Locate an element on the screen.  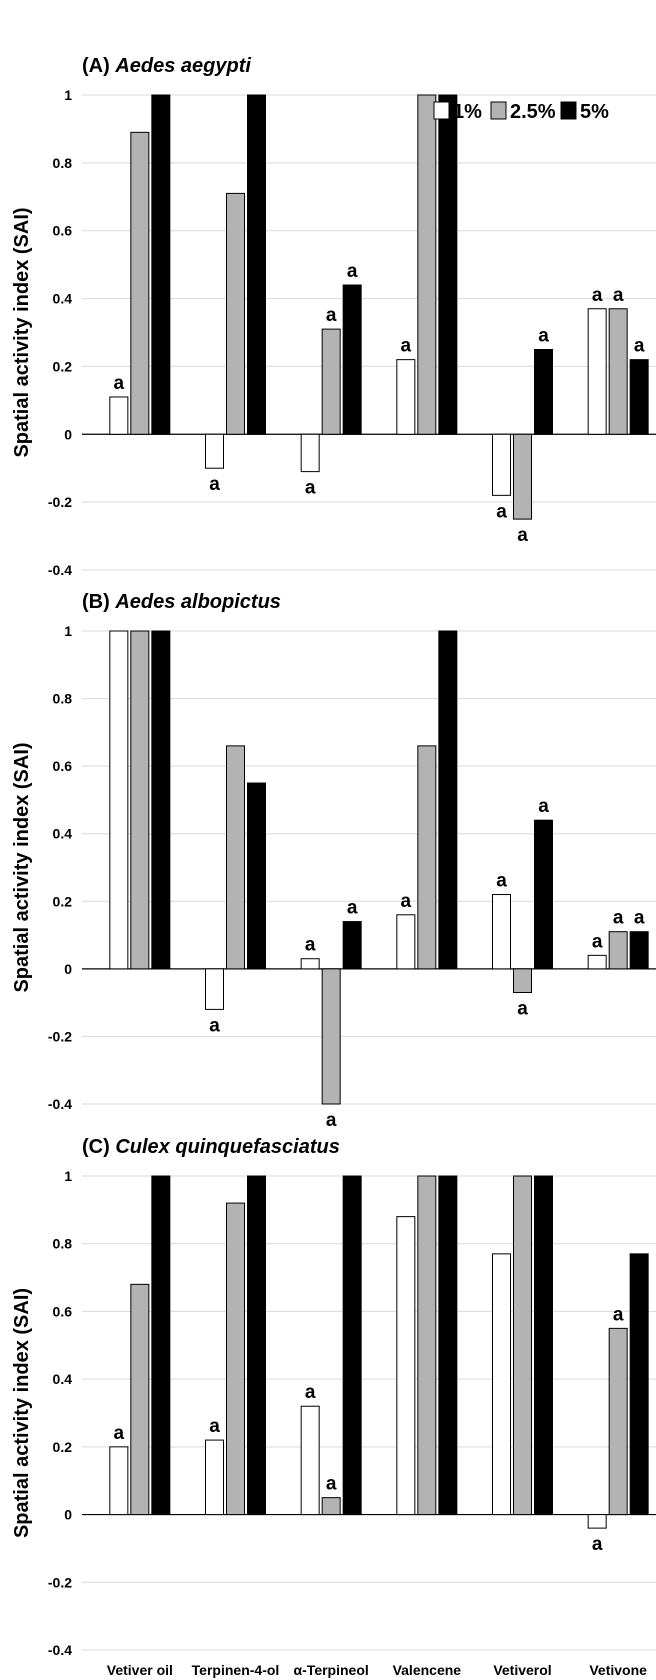
legend: 1% 2.5% 5% is located at coordinates (521, 112).